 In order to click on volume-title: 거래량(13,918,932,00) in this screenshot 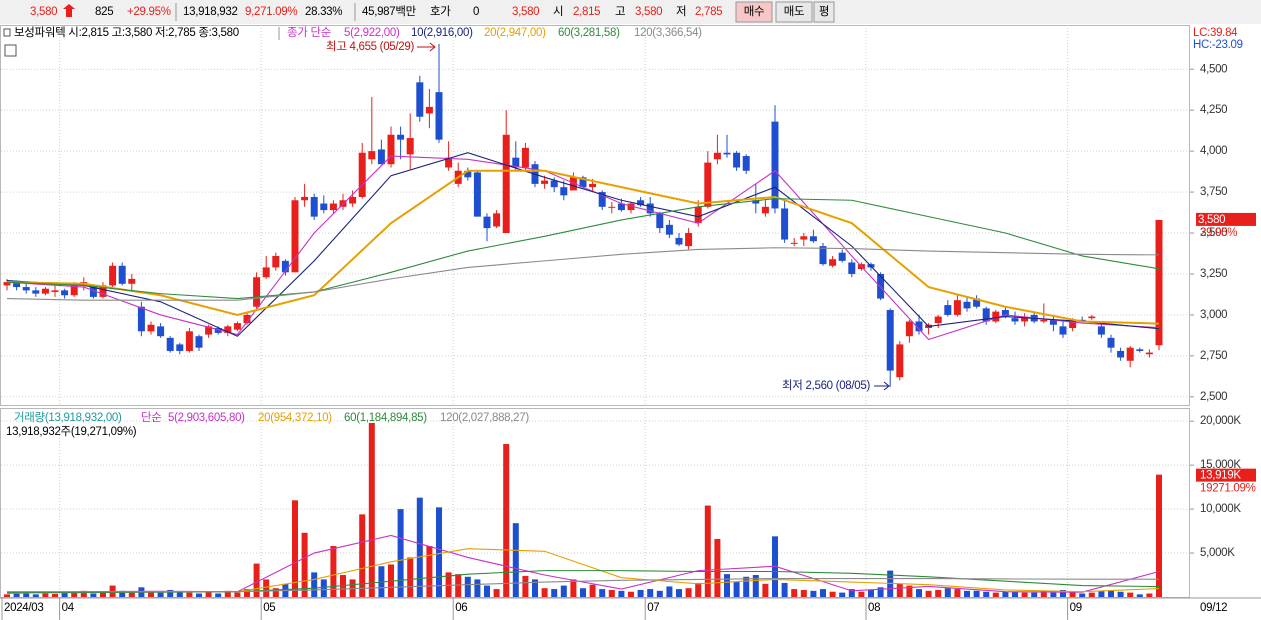, I will do `click(68, 417)`.